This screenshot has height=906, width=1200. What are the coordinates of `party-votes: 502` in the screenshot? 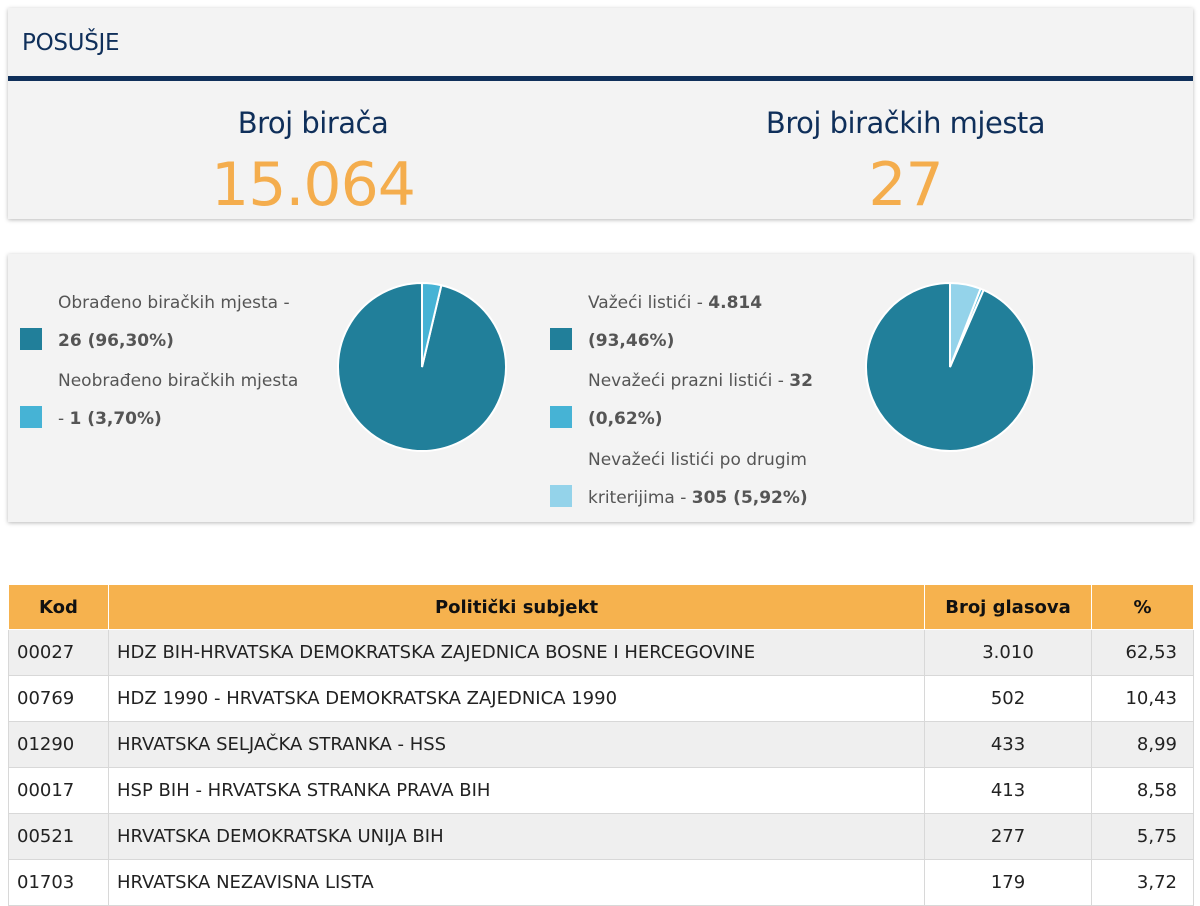 It's located at (1008, 698).